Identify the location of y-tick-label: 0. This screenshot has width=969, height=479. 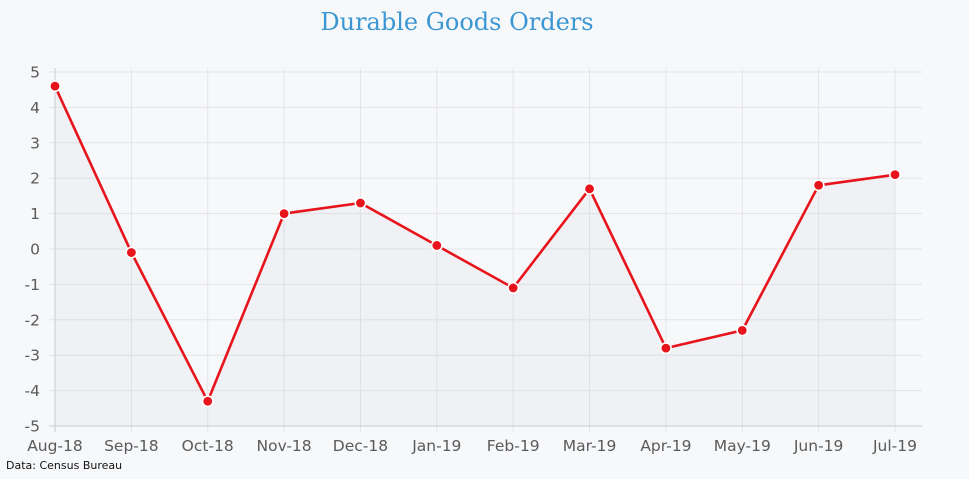
(35, 250).